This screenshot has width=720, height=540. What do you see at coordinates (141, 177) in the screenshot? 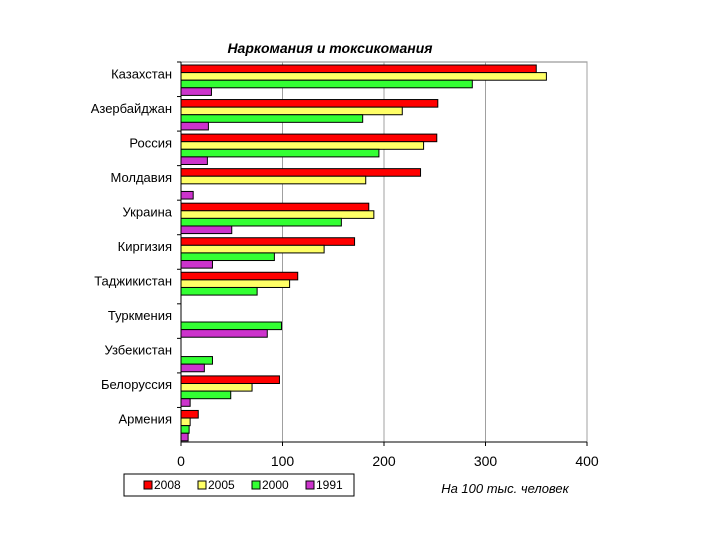
I see `category-label-3: Молдавия` at bounding box center [141, 177].